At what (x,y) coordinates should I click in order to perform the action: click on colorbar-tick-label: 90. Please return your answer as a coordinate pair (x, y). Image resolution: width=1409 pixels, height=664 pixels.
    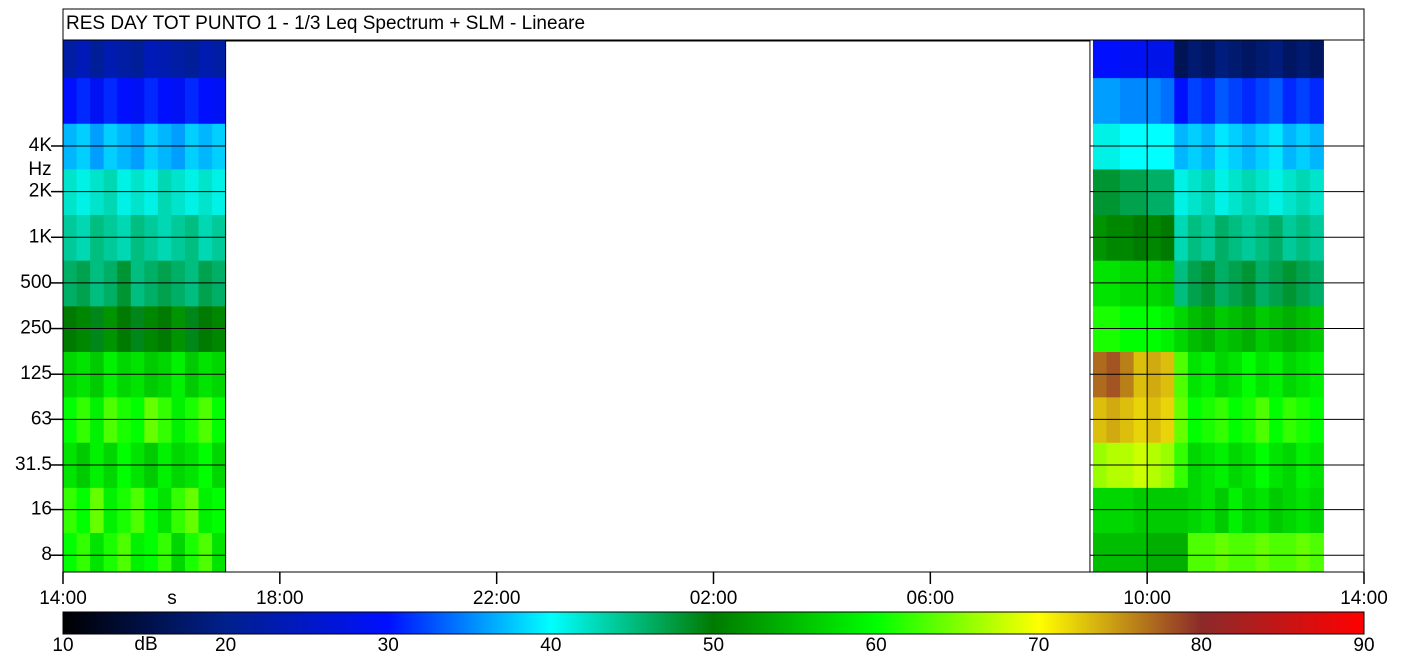
    Looking at the image, I should click on (1363, 645).